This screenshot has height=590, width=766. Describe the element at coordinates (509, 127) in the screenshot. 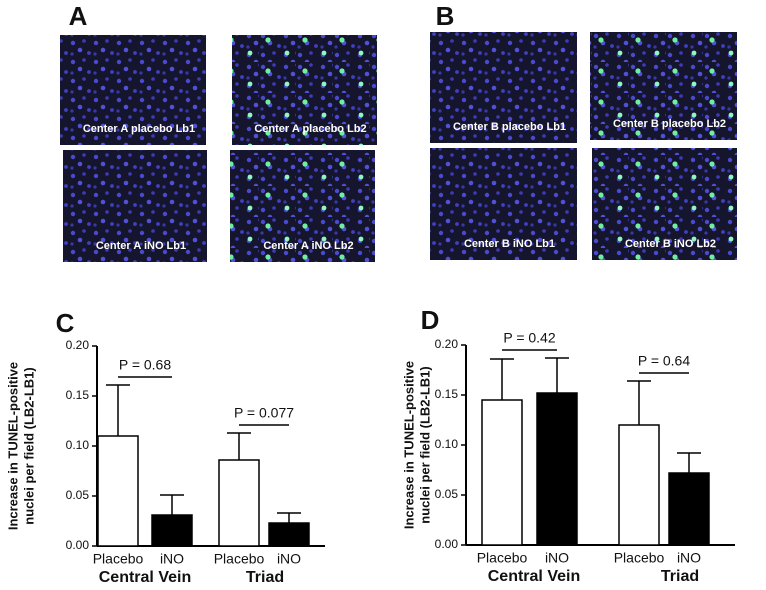

I see `micrograph-caption: Center B placebo Lb1` at that location.